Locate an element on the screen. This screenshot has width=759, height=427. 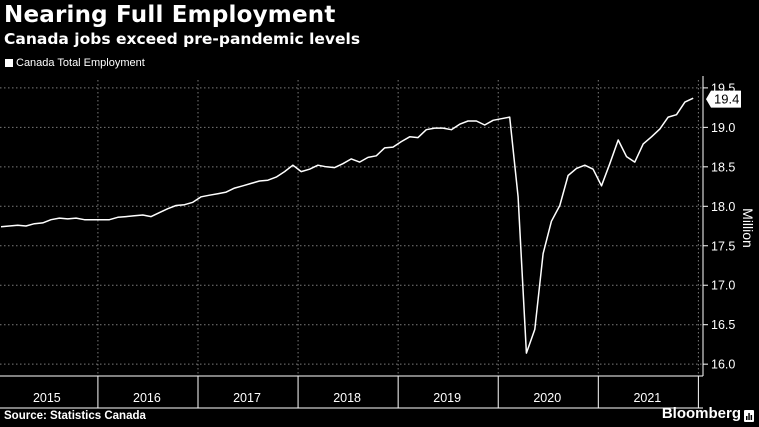
x-tick-label: 2019 is located at coordinates (447, 398).